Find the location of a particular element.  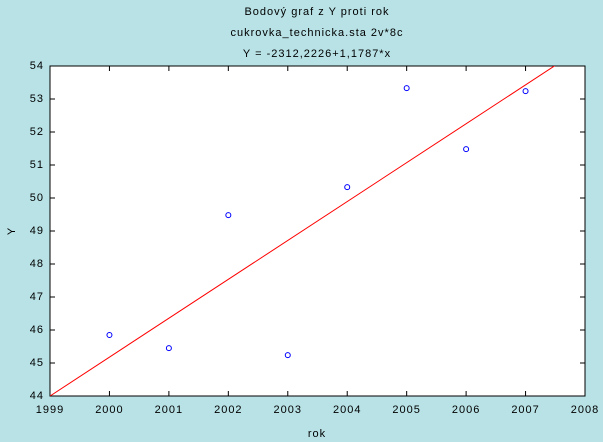

y-tick-label: 47 is located at coordinates (37, 297).